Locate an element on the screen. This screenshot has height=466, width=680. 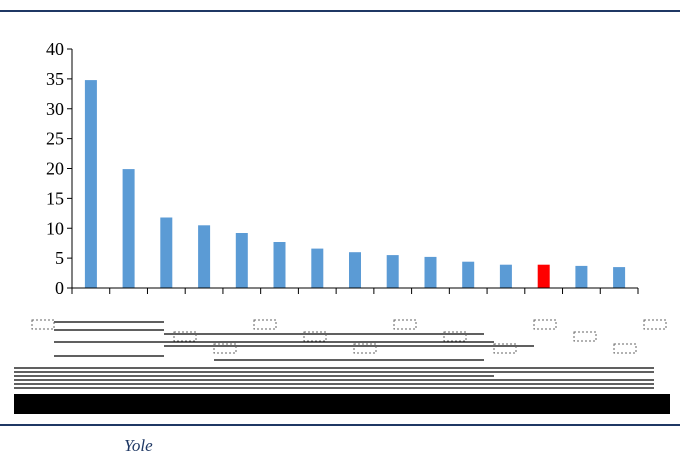
bottom-rule is located at coordinates (340, 425).